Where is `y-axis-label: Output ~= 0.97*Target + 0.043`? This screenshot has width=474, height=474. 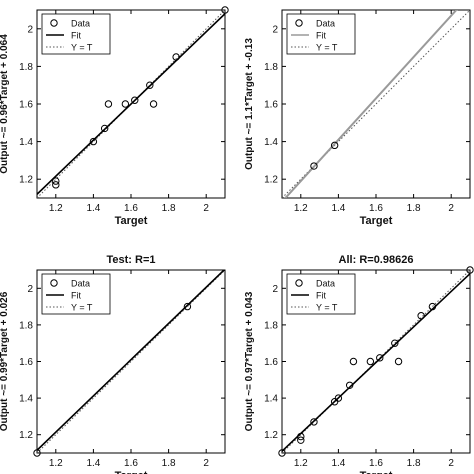
y-axis-label: Output ~= 0.97*Target + 0.043 is located at coordinates (249, 361).